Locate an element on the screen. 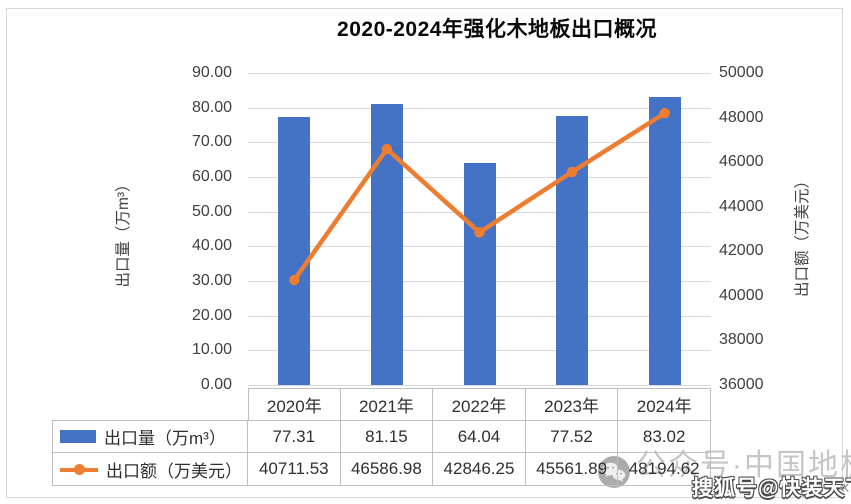 The width and height of the screenshot is (851, 504). category-cell: 2024年 is located at coordinates (664, 404).